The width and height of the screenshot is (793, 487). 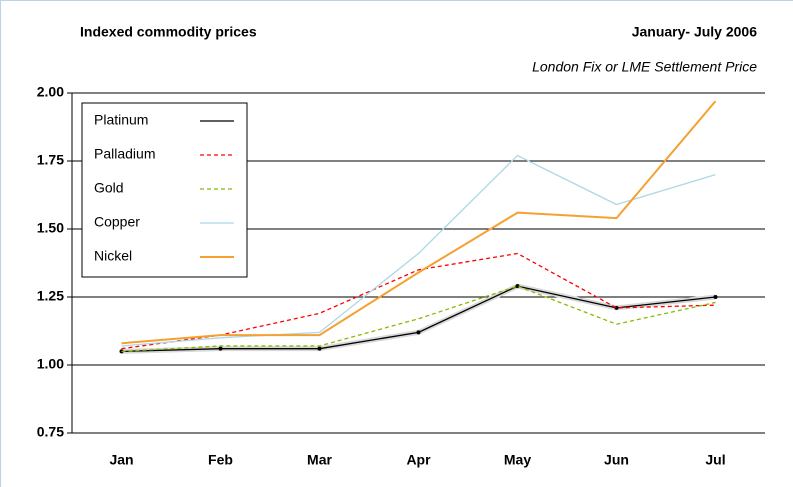 I want to click on x-tick-label: Jan, so click(x=121, y=460).